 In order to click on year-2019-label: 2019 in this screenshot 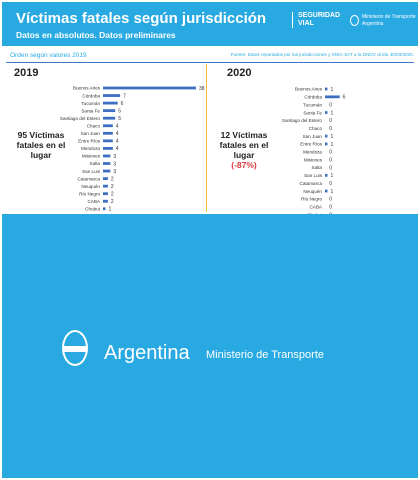, I will do `click(26, 73)`.